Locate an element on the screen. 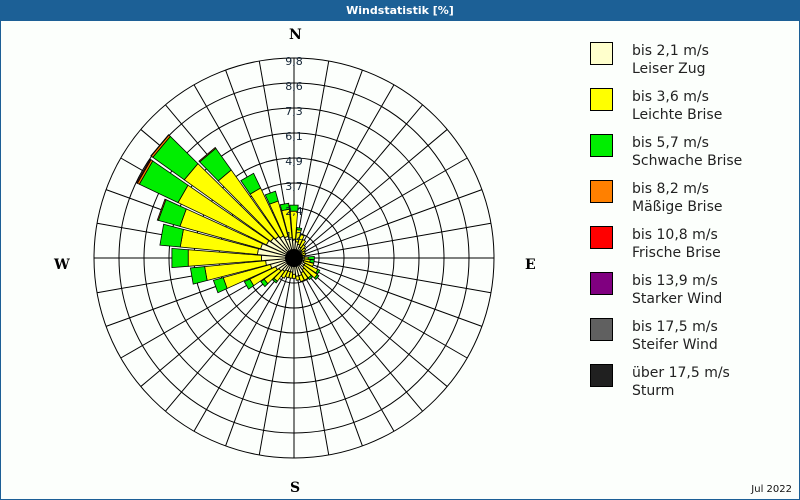 The width and height of the screenshot is (800, 500). legend-item: bis 13,9 m/s Starker Wind is located at coordinates (690, 295).